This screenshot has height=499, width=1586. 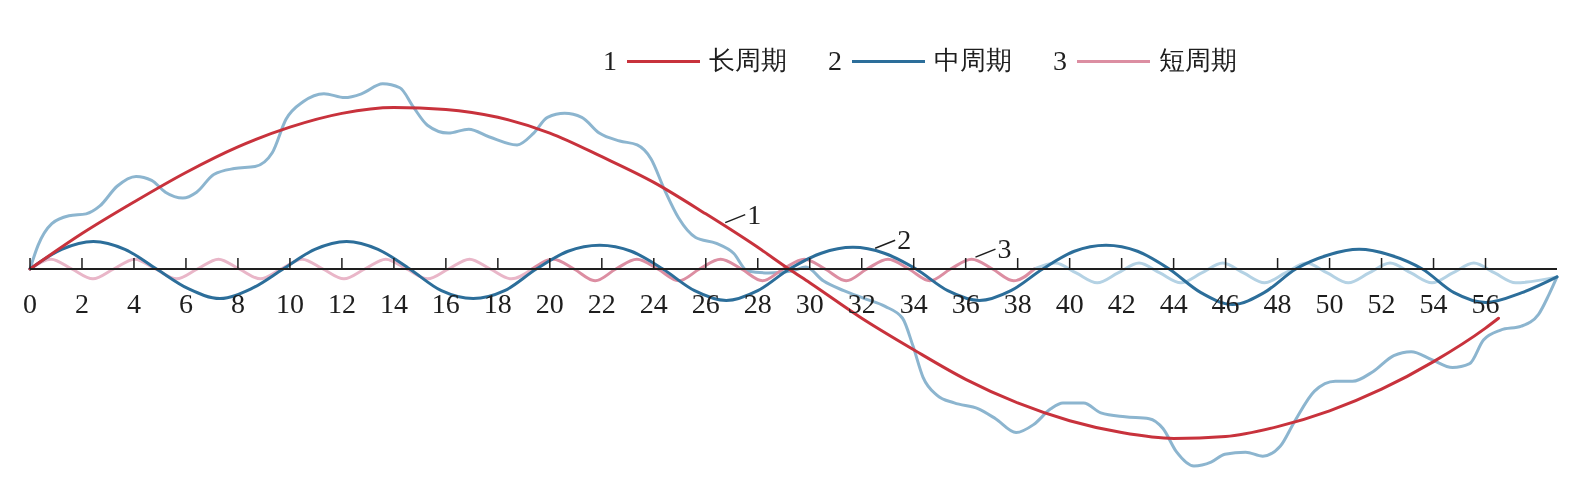 What do you see at coordinates (754, 214) in the screenshot?
I see `annotation: 1` at bounding box center [754, 214].